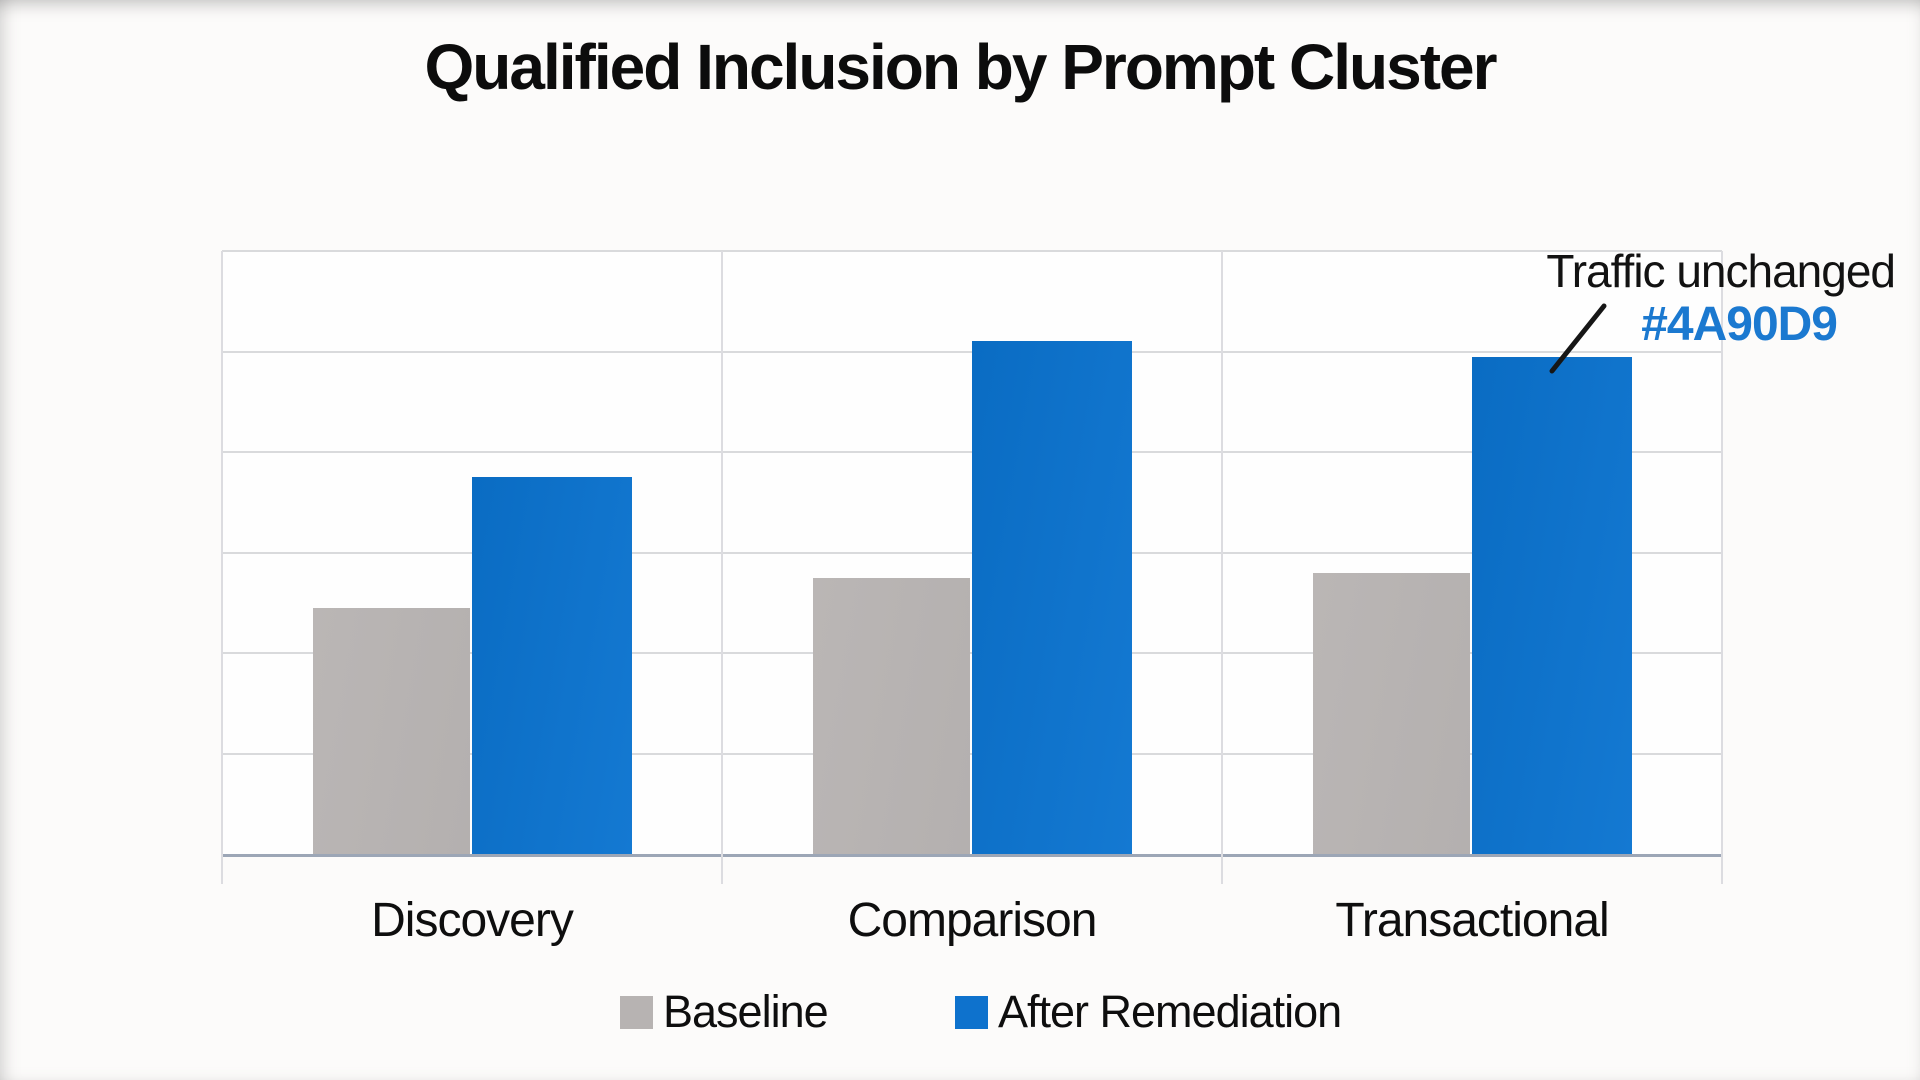  Describe the element at coordinates (1170, 1011) in the screenshot. I see `legend-label-after-remediation: After Remediation` at that location.